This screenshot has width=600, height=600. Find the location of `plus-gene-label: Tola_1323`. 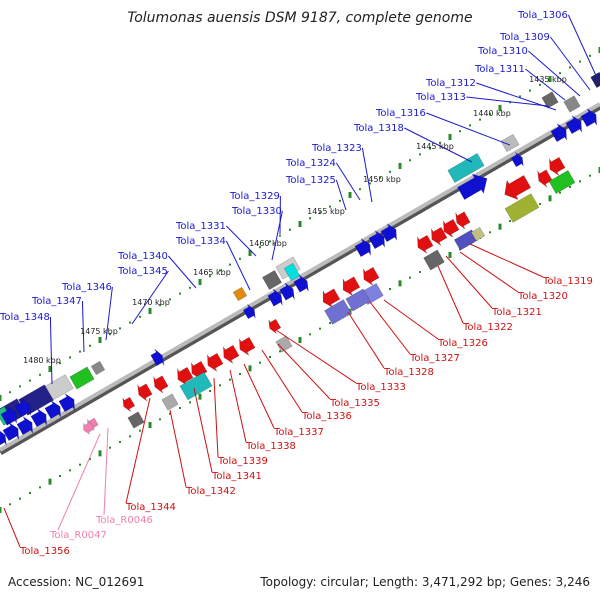

plus-gene-label: Tola_1323 is located at coordinates (336, 148).